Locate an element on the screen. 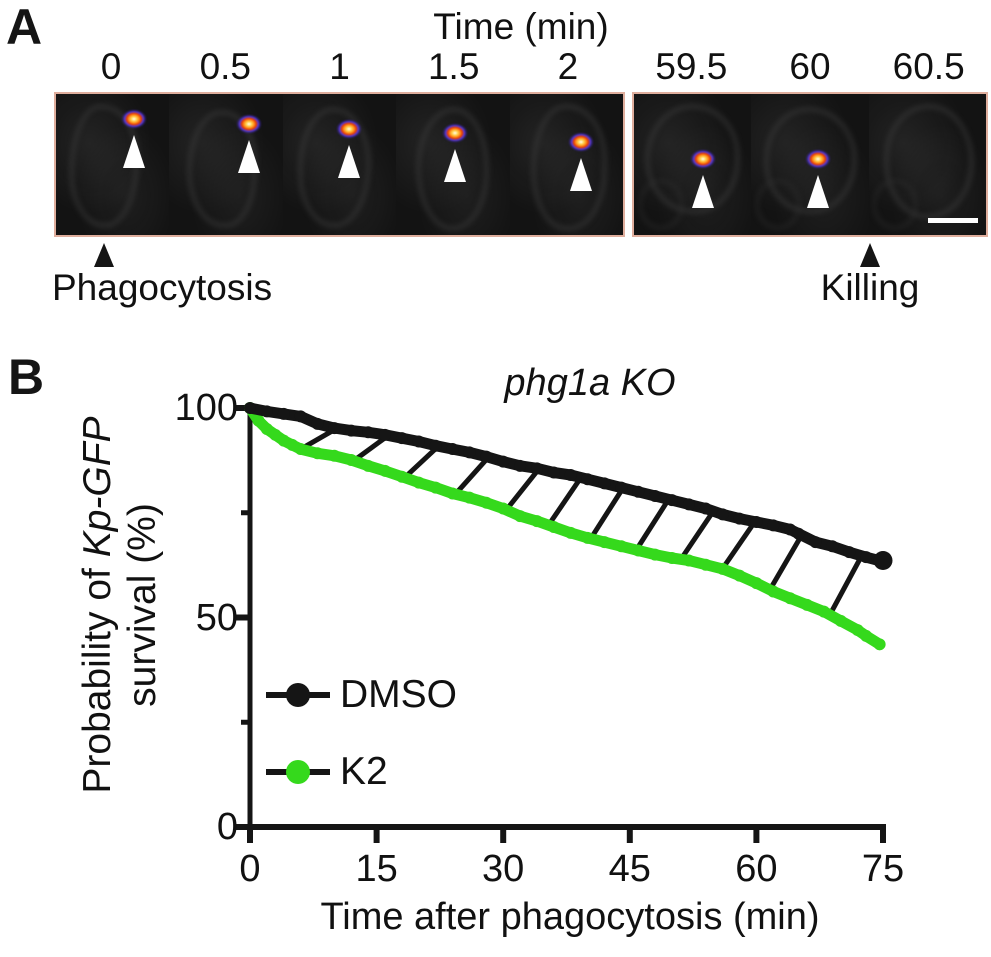 This screenshot has height=957, width=991. killing-arrow-icon is located at coordinates (870, 255).